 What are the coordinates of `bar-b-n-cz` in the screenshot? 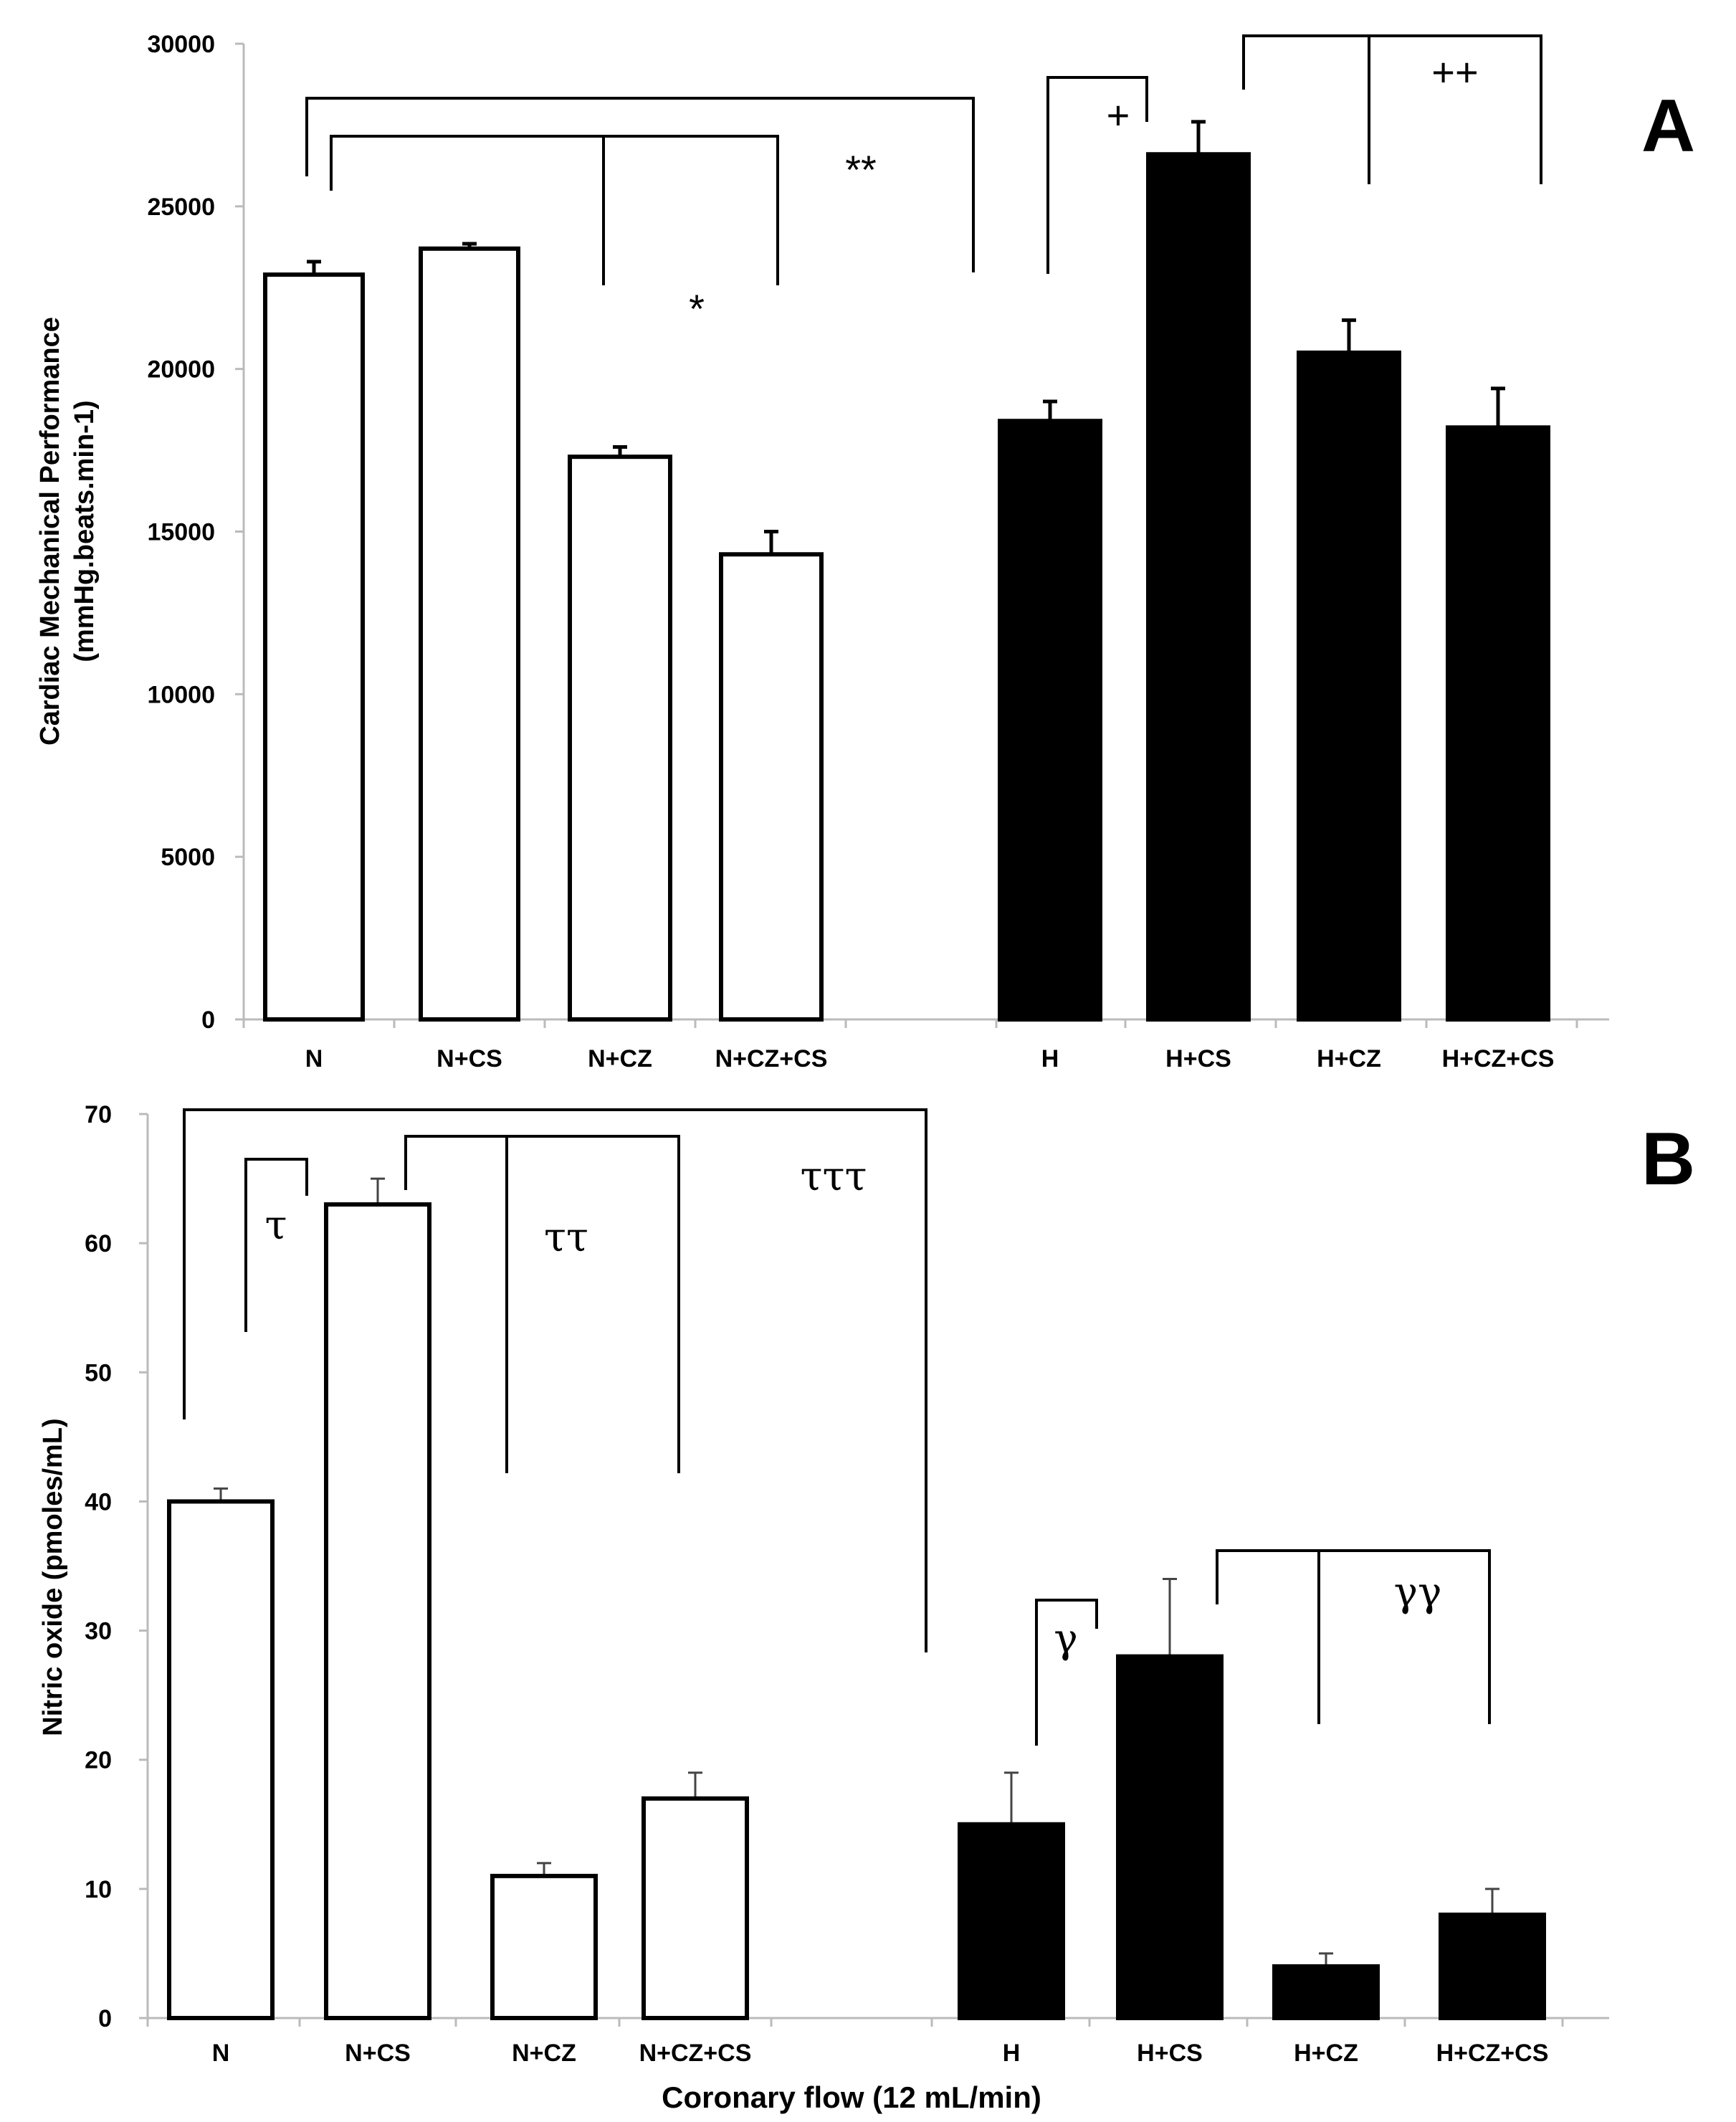 It's located at (544, 1946).